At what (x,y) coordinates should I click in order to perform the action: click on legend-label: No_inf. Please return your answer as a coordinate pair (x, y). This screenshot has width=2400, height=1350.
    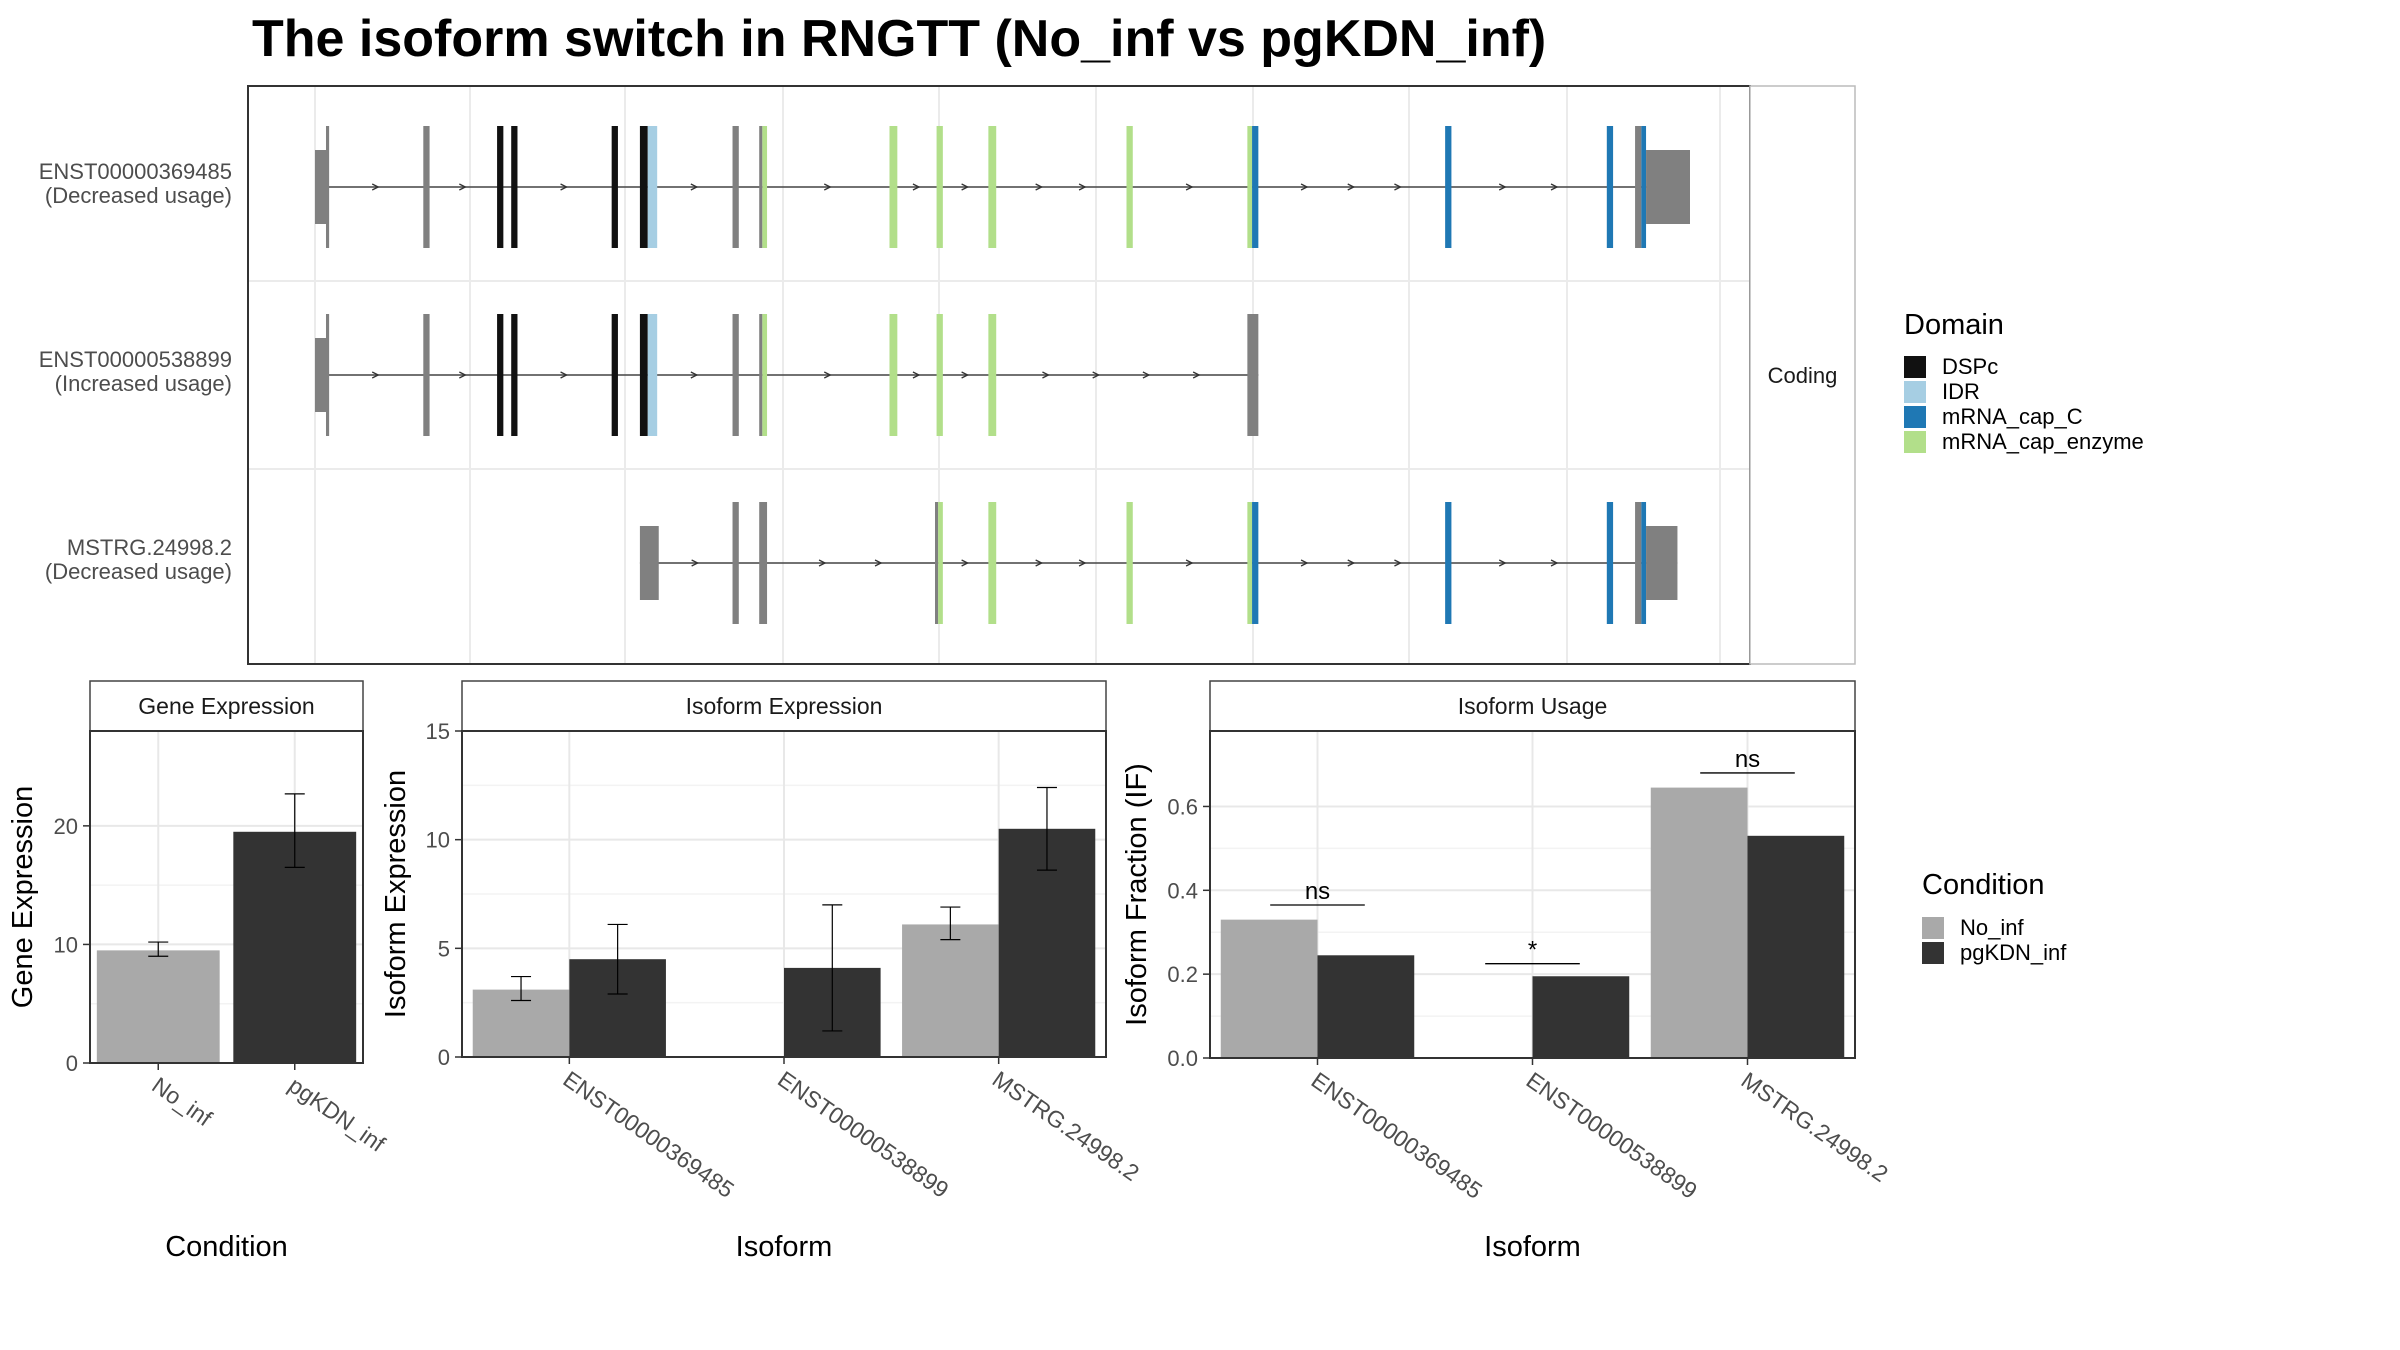
    Looking at the image, I should click on (1992, 927).